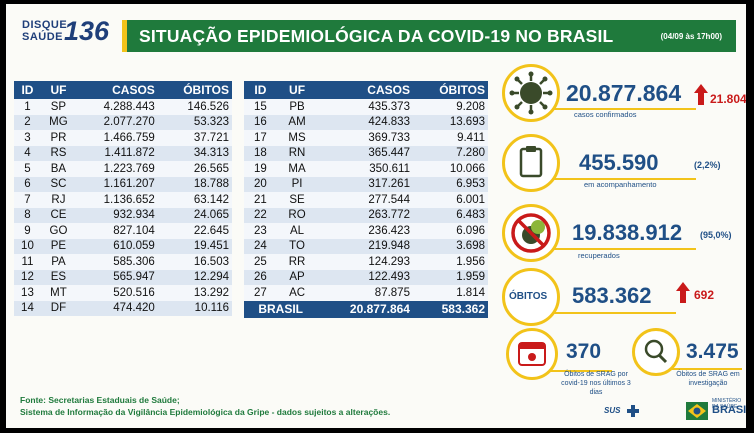 The width and height of the screenshot is (754, 433). Describe the element at coordinates (27, 138) in the screenshot. I see `cell-id: 3` at that location.